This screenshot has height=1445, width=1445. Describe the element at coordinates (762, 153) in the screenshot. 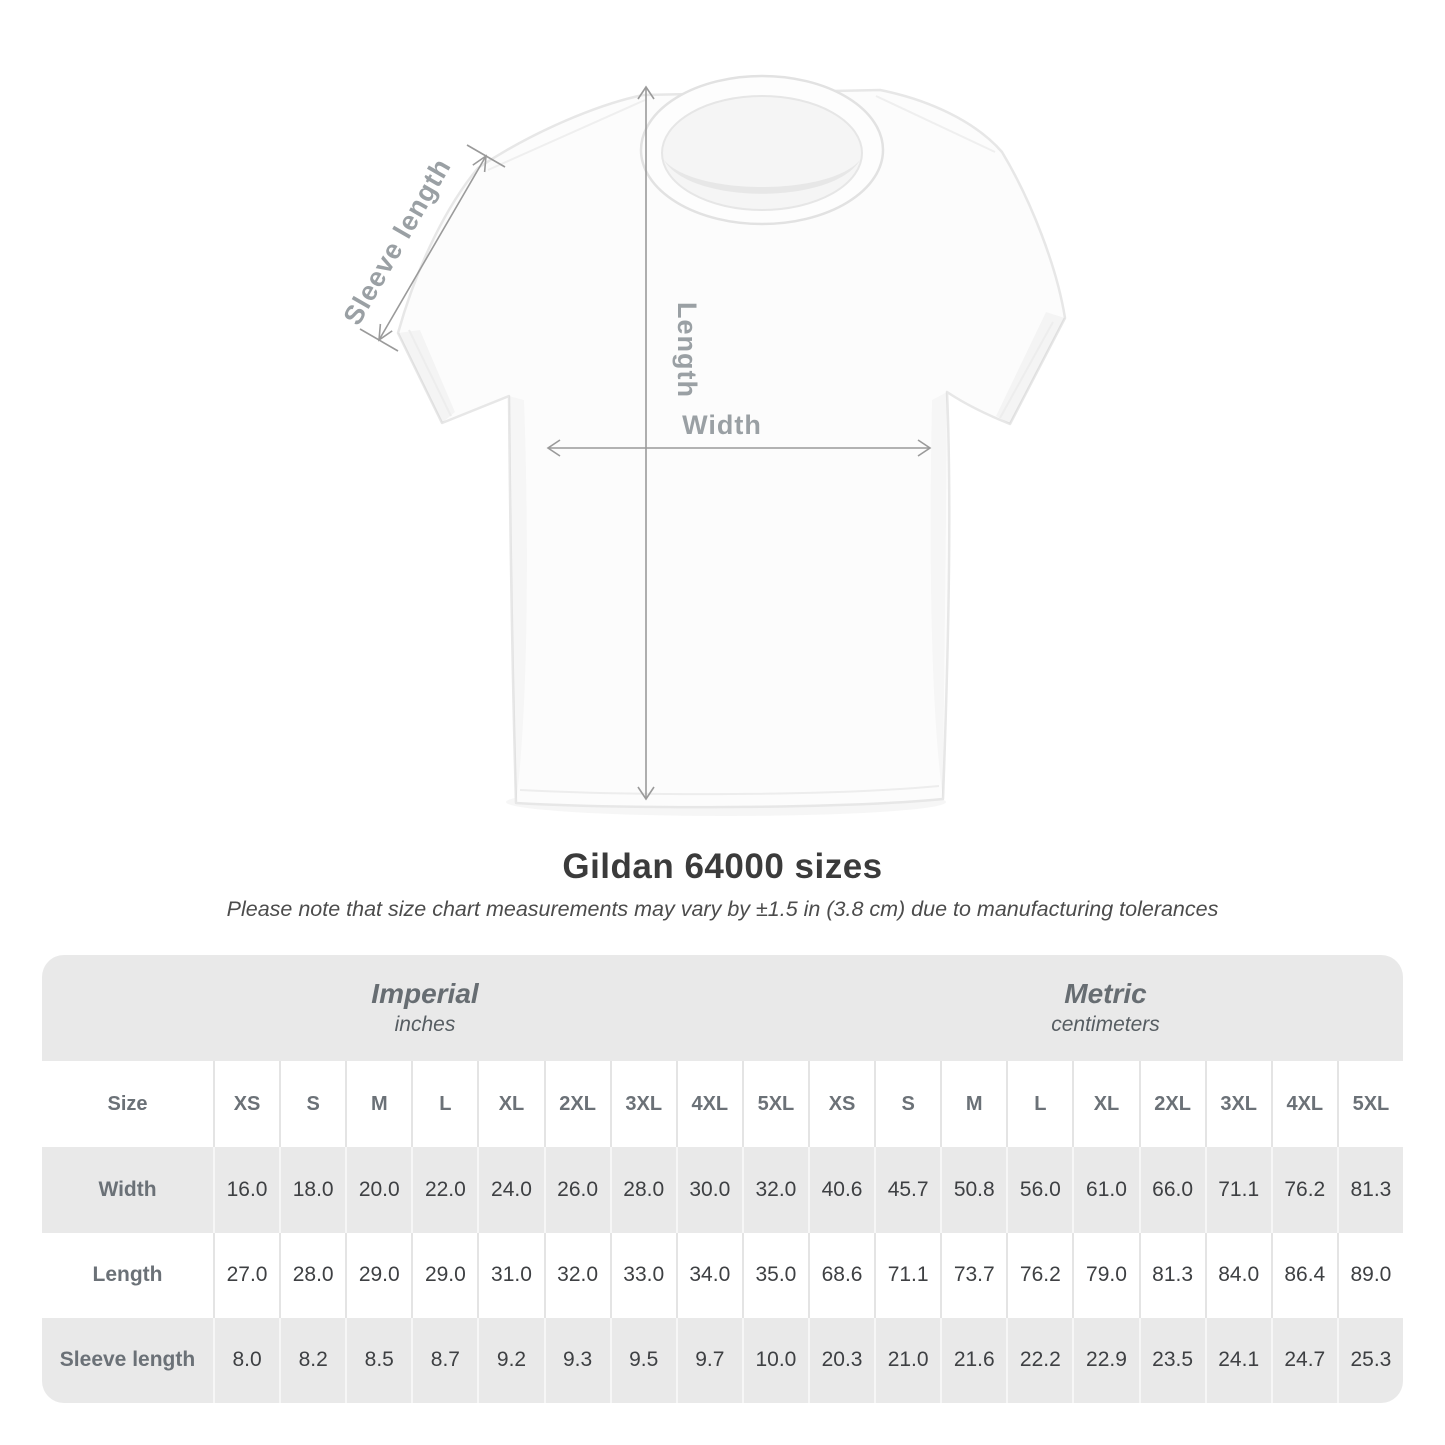

I see `collar-inner` at that location.